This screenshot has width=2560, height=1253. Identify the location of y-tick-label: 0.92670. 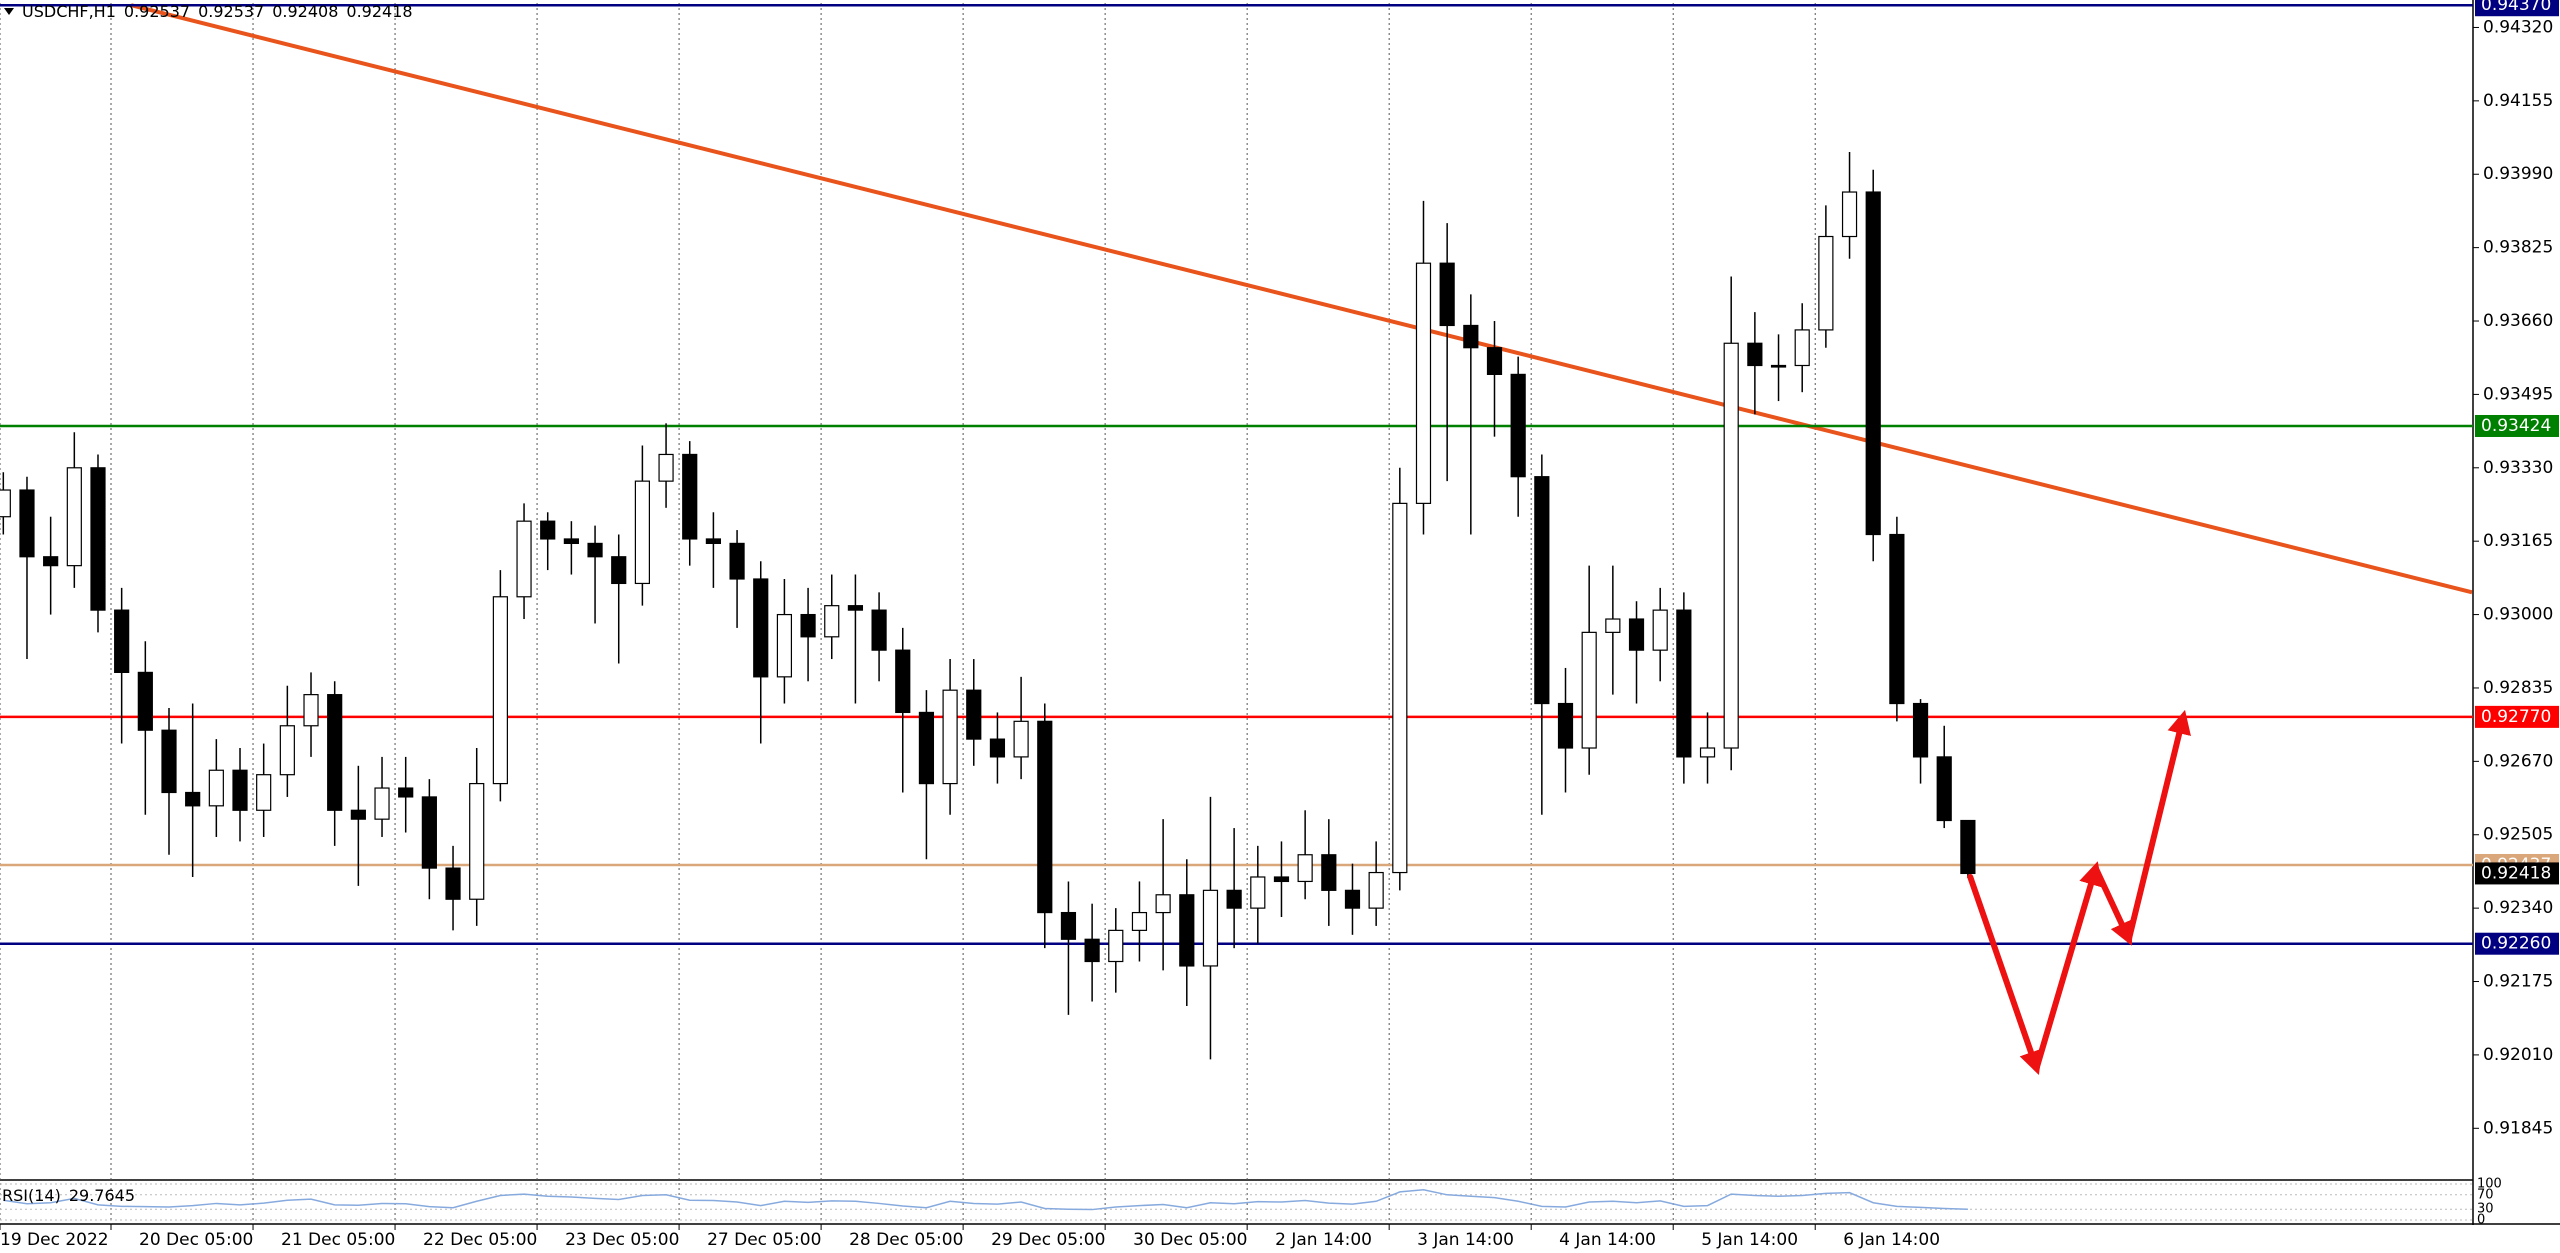
(2518, 761).